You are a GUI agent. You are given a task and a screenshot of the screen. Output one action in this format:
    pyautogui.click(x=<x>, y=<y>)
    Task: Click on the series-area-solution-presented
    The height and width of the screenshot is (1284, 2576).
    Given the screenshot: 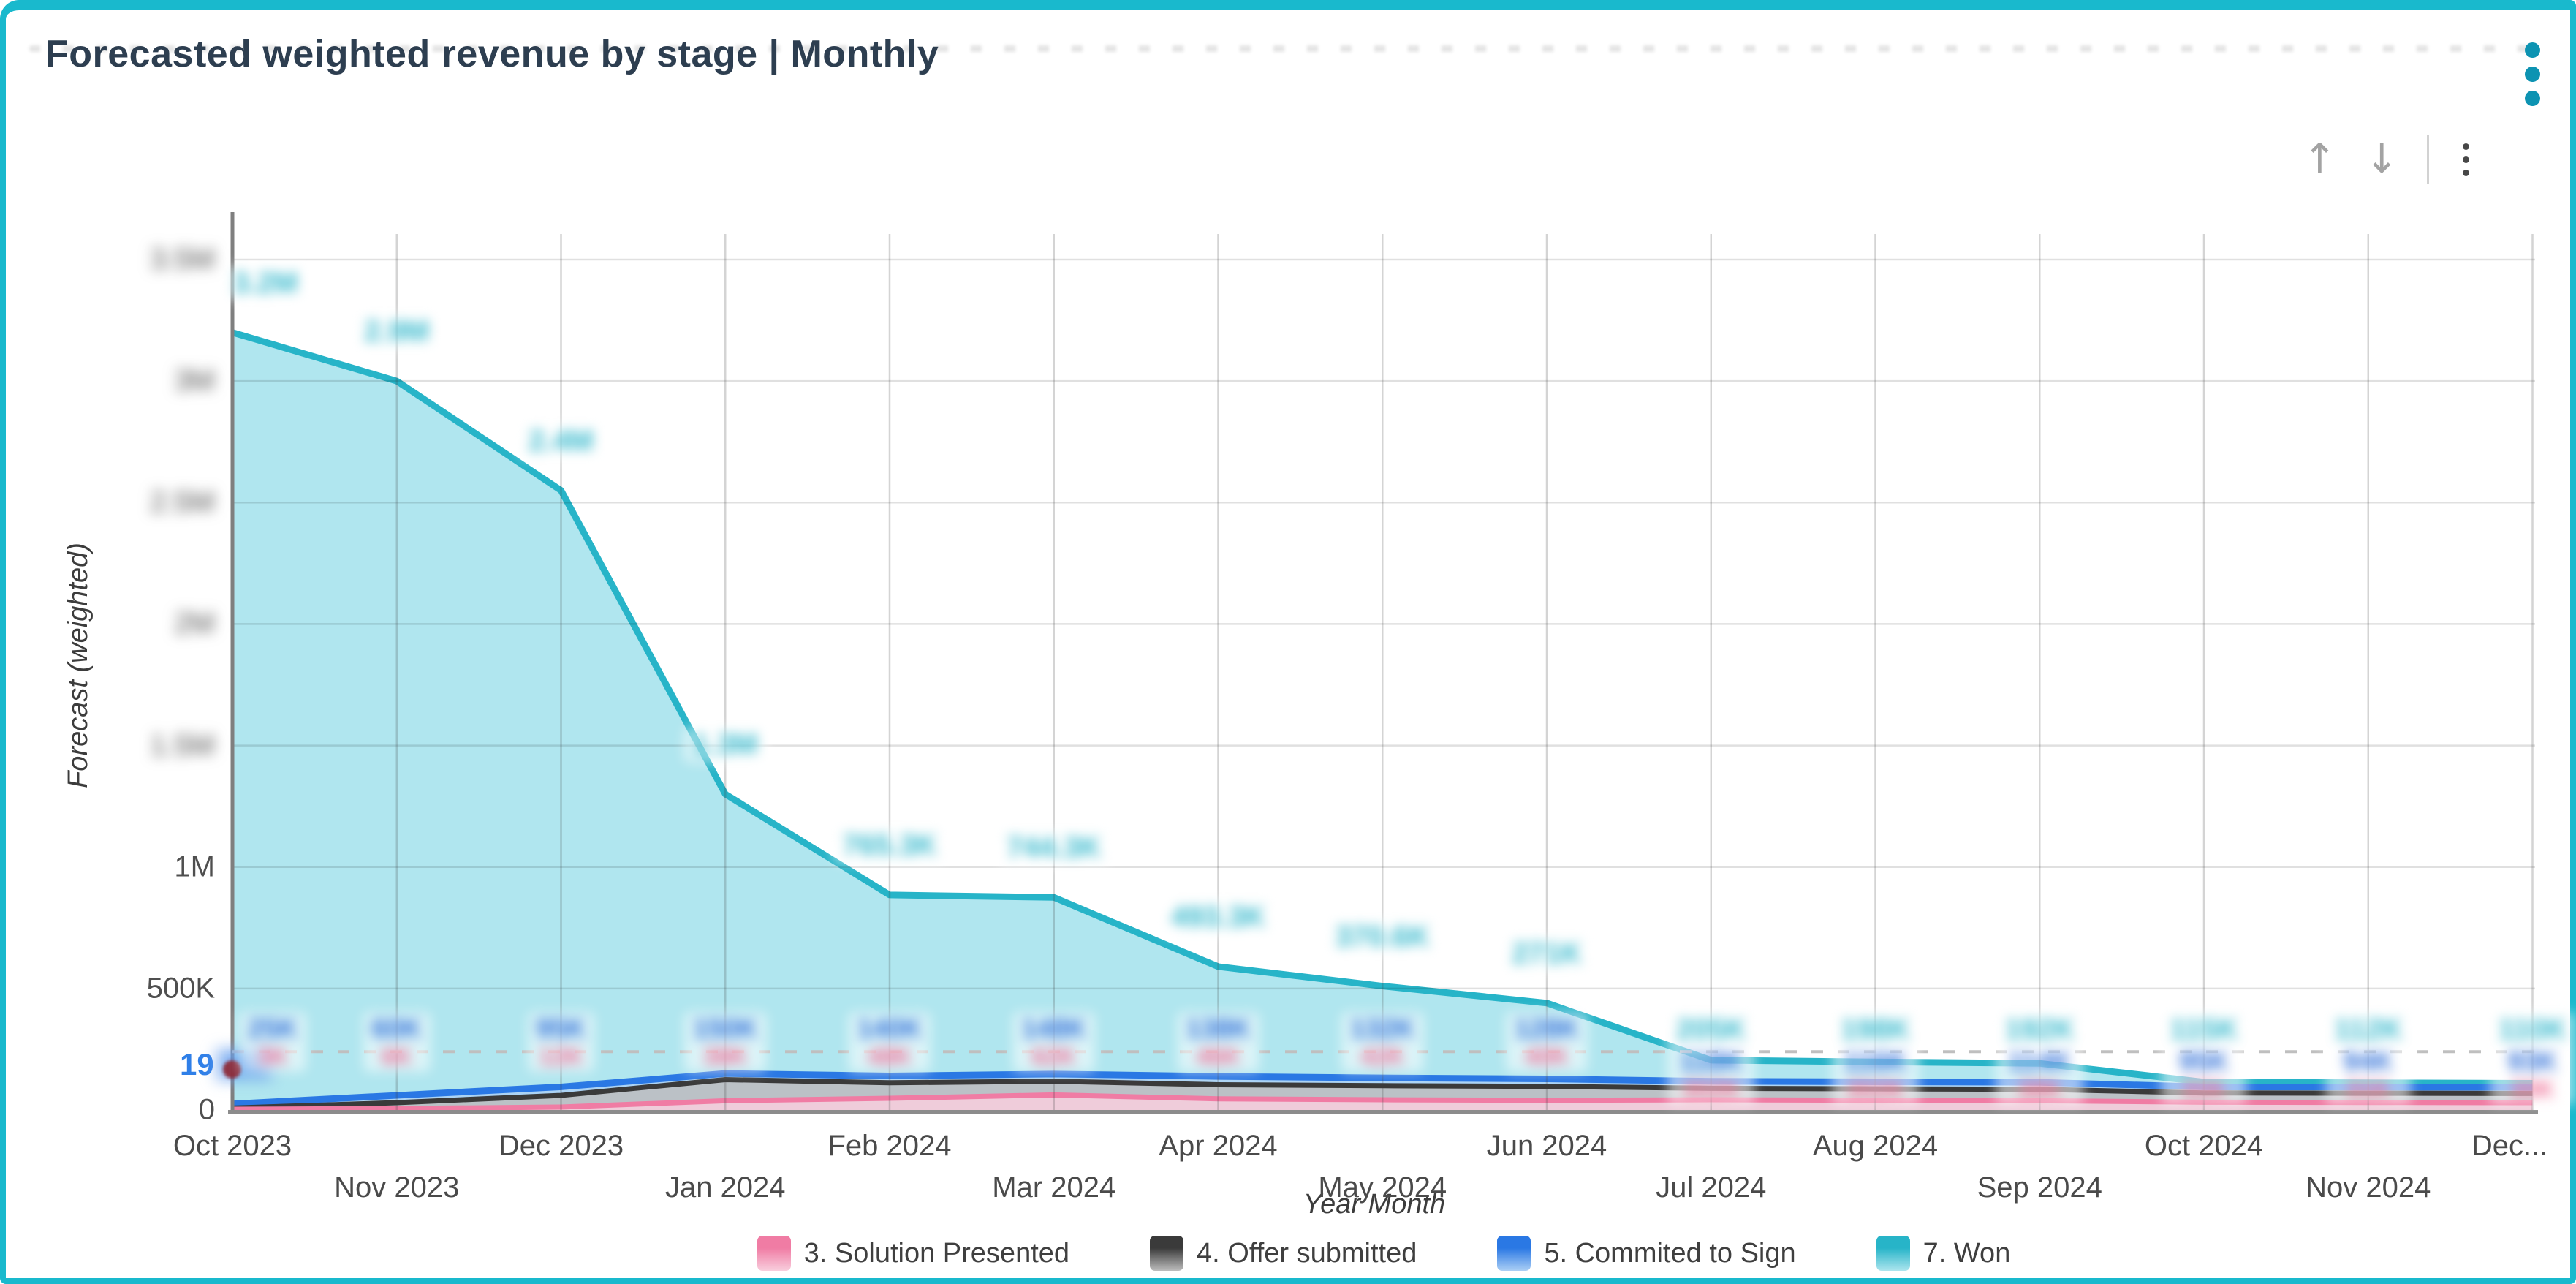 What is the action you would take?
    pyautogui.click(x=1382, y=1102)
    